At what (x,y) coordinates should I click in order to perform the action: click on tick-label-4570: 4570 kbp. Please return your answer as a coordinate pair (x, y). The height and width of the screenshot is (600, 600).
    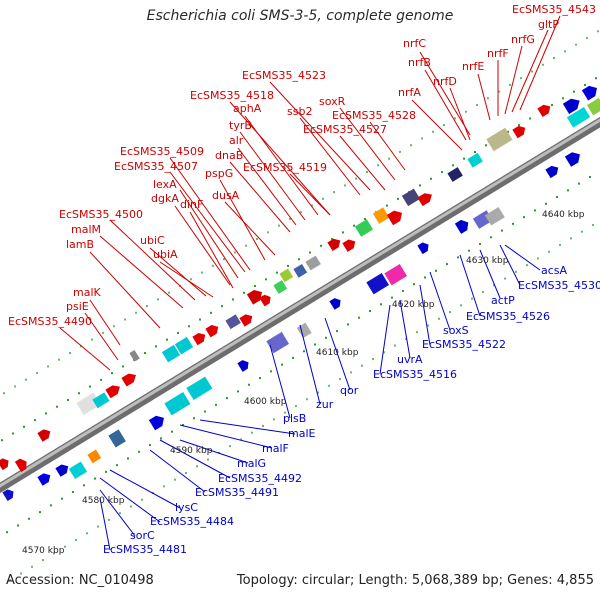
    Looking at the image, I should click on (43, 551).